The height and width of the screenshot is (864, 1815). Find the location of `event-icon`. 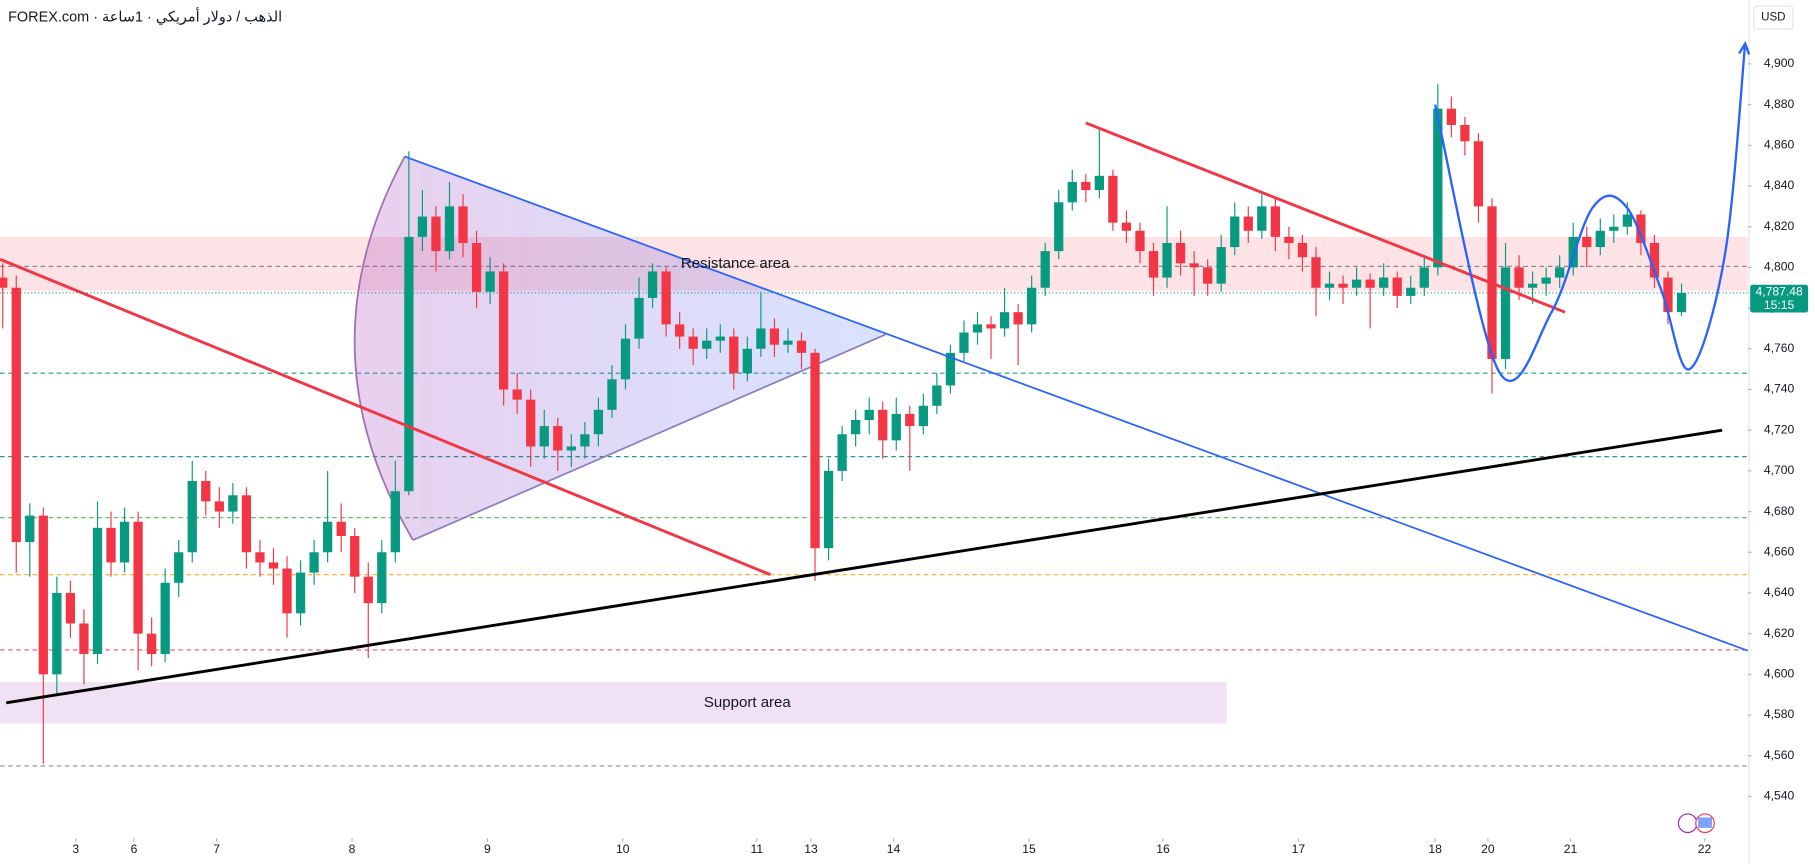

event-icon is located at coordinates (1687, 823).